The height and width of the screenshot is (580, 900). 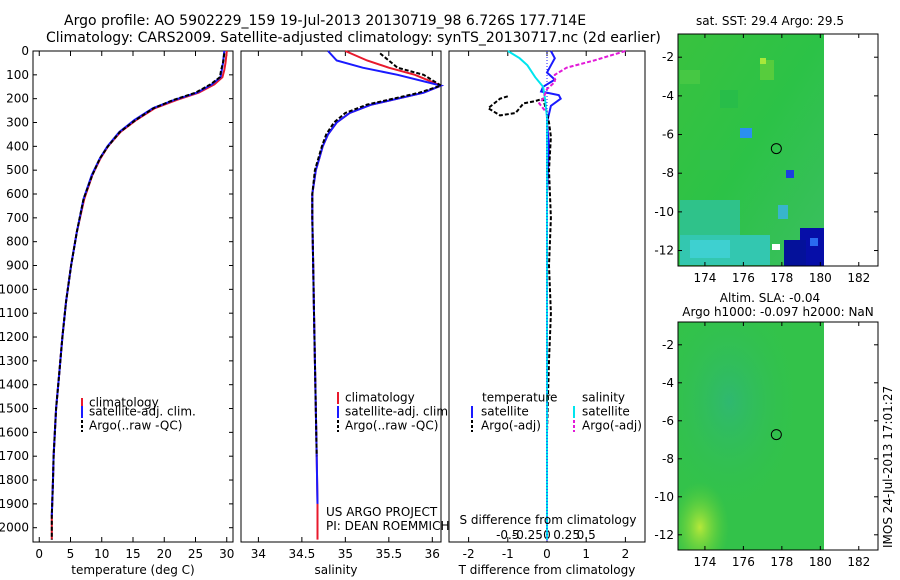 What do you see at coordinates (14, 289) in the screenshot?
I see `depth-tick-label: 1000` at bounding box center [14, 289].